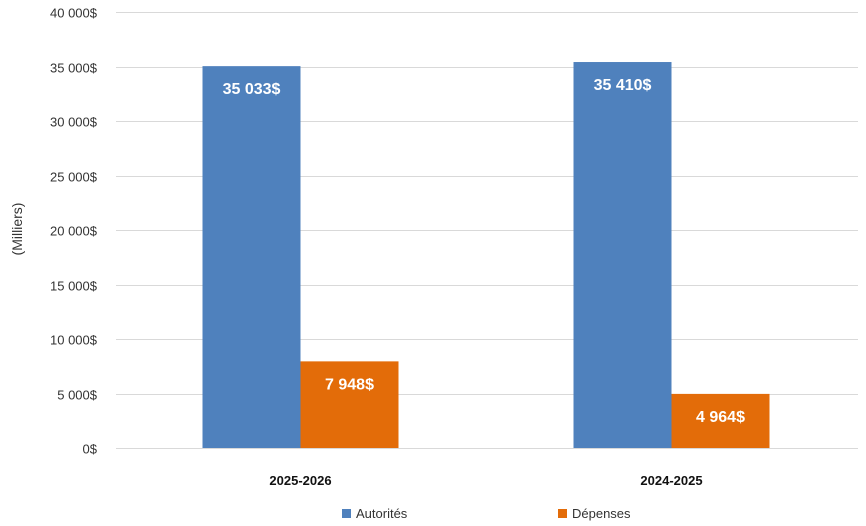  I want to click on bar-value-label: 4 964$, so click(720, 417).